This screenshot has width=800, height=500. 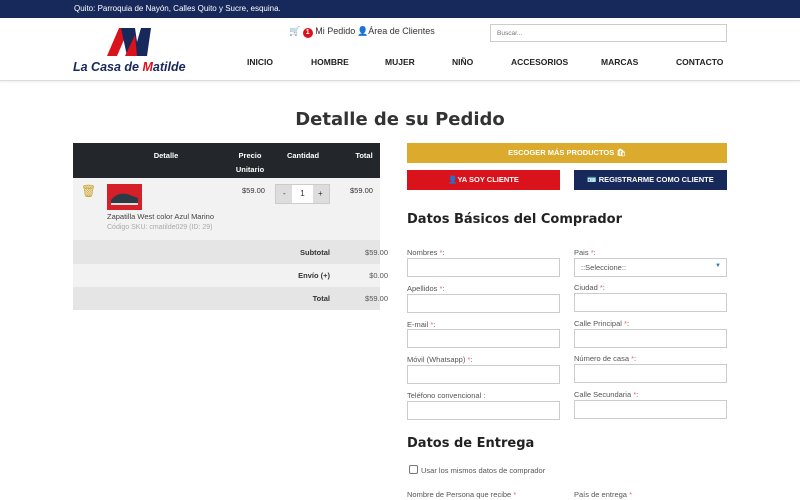 I want to click on increment-button: +, so click(x=320, y=193).